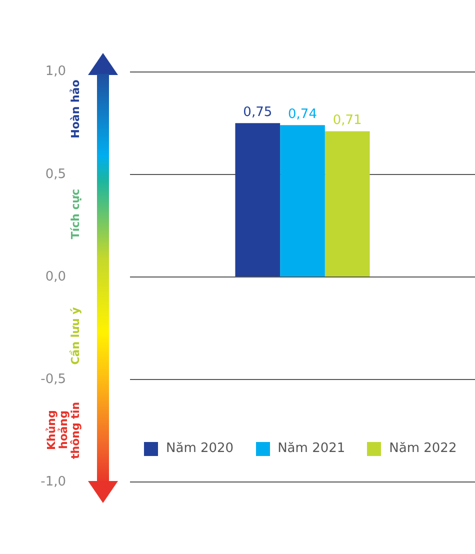 The width and height of the screenshot is (475, 554). Describe the element at coordinates (53, 379) in the screenshot. I see `y-tick-label: -0,5` at that location.